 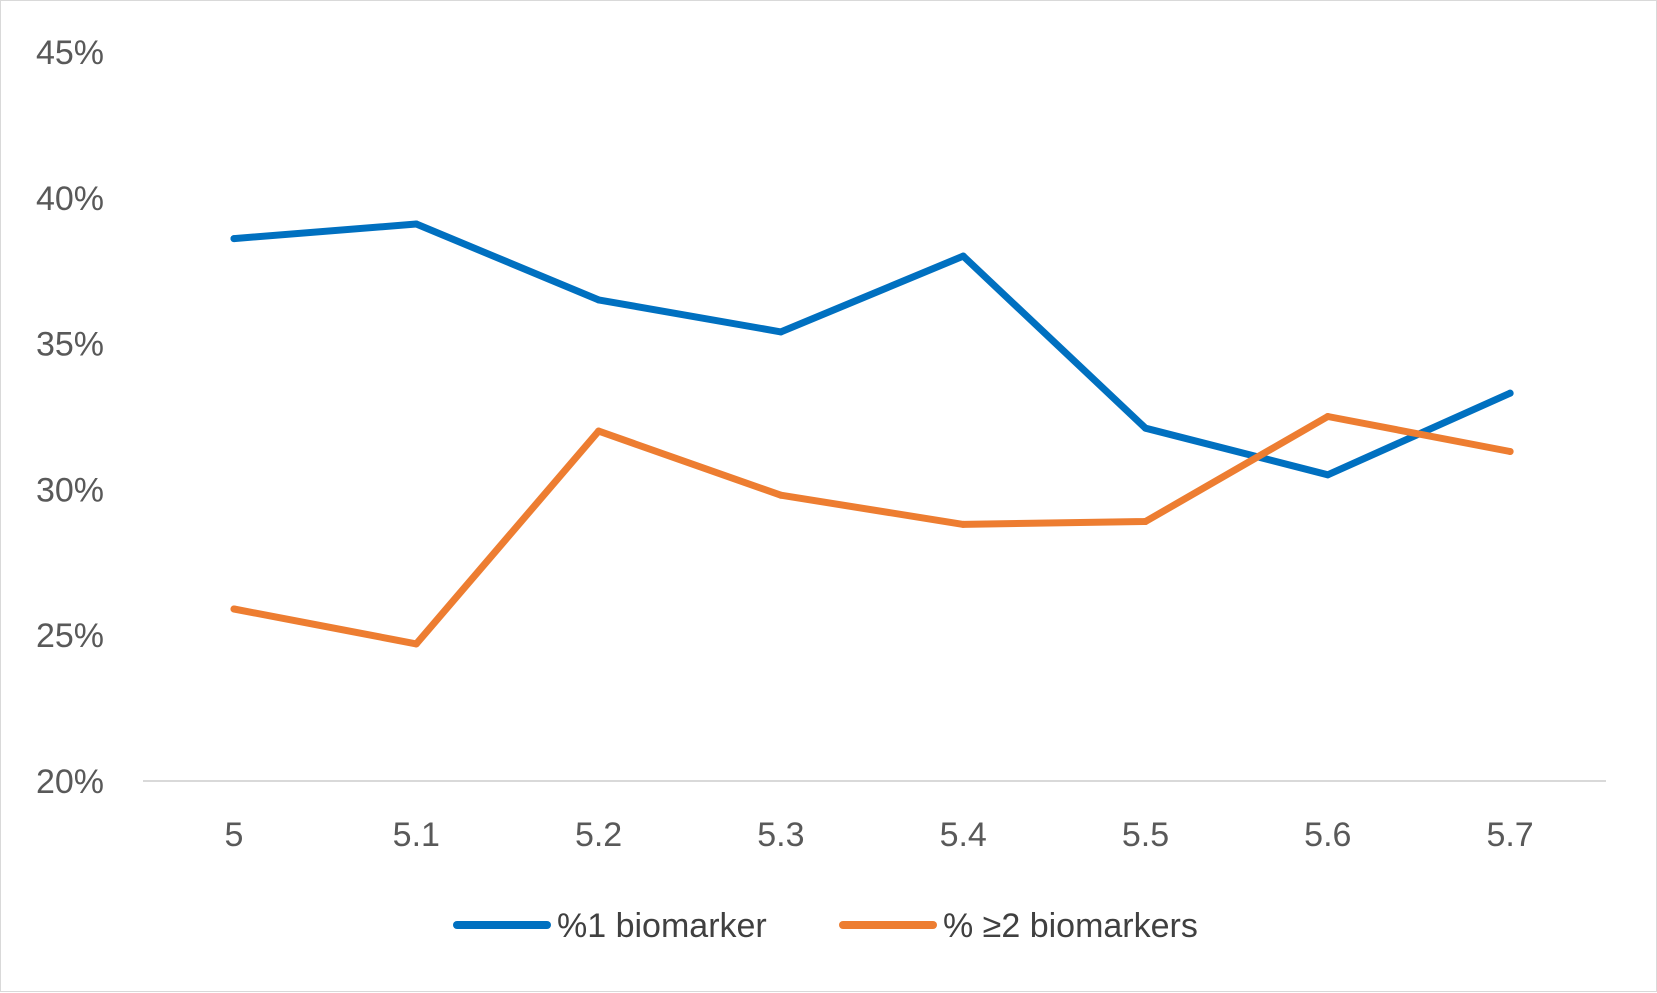 What do you see at coordinates (1509, 835) in the screenshot?
I see `x-tick-label: 5.7` at bounding box center [1509, 835].